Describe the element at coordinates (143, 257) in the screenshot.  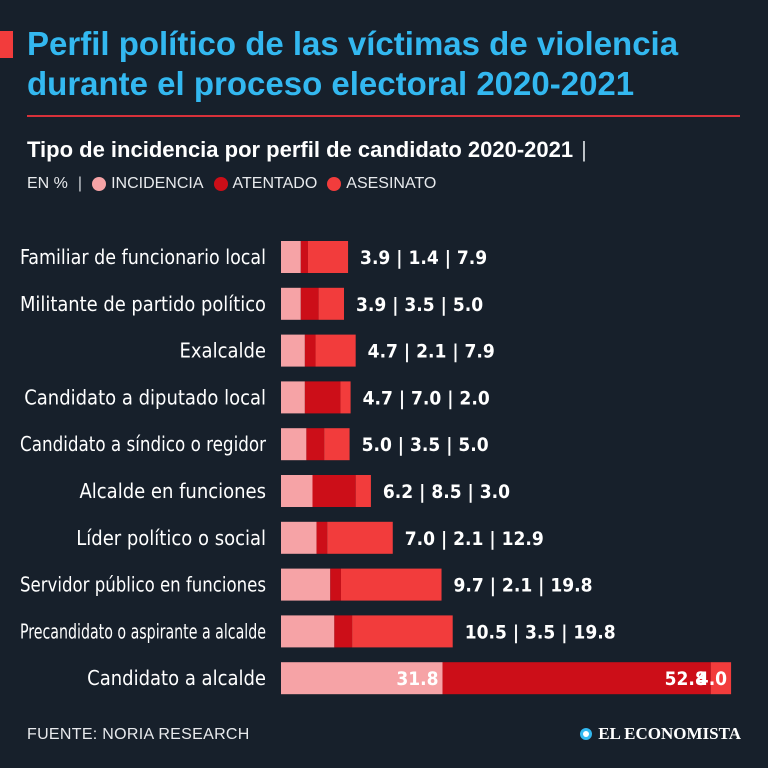
I see `category-label: Familiar de funcionario local` at that location.